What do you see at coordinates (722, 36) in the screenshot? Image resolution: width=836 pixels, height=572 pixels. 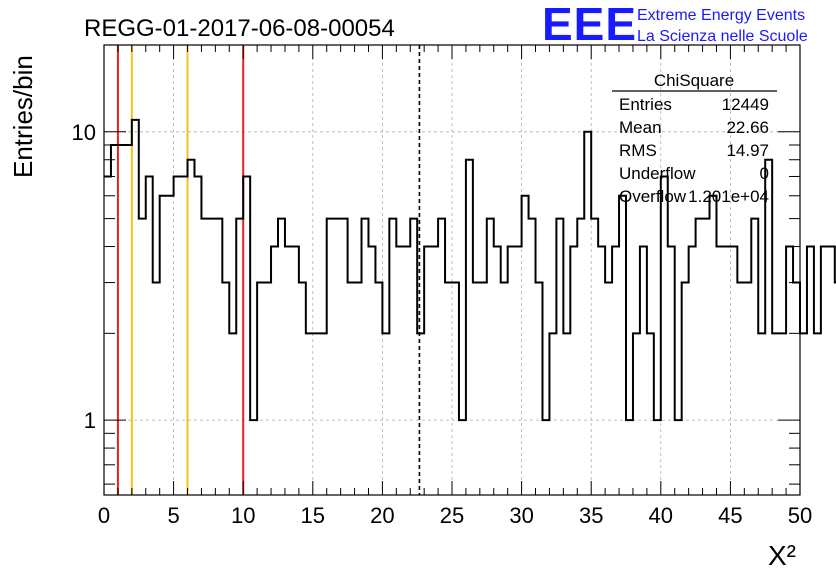 I see `brand-line-2: La Scienza nelle Scuole` at bounding box center [722, 36].